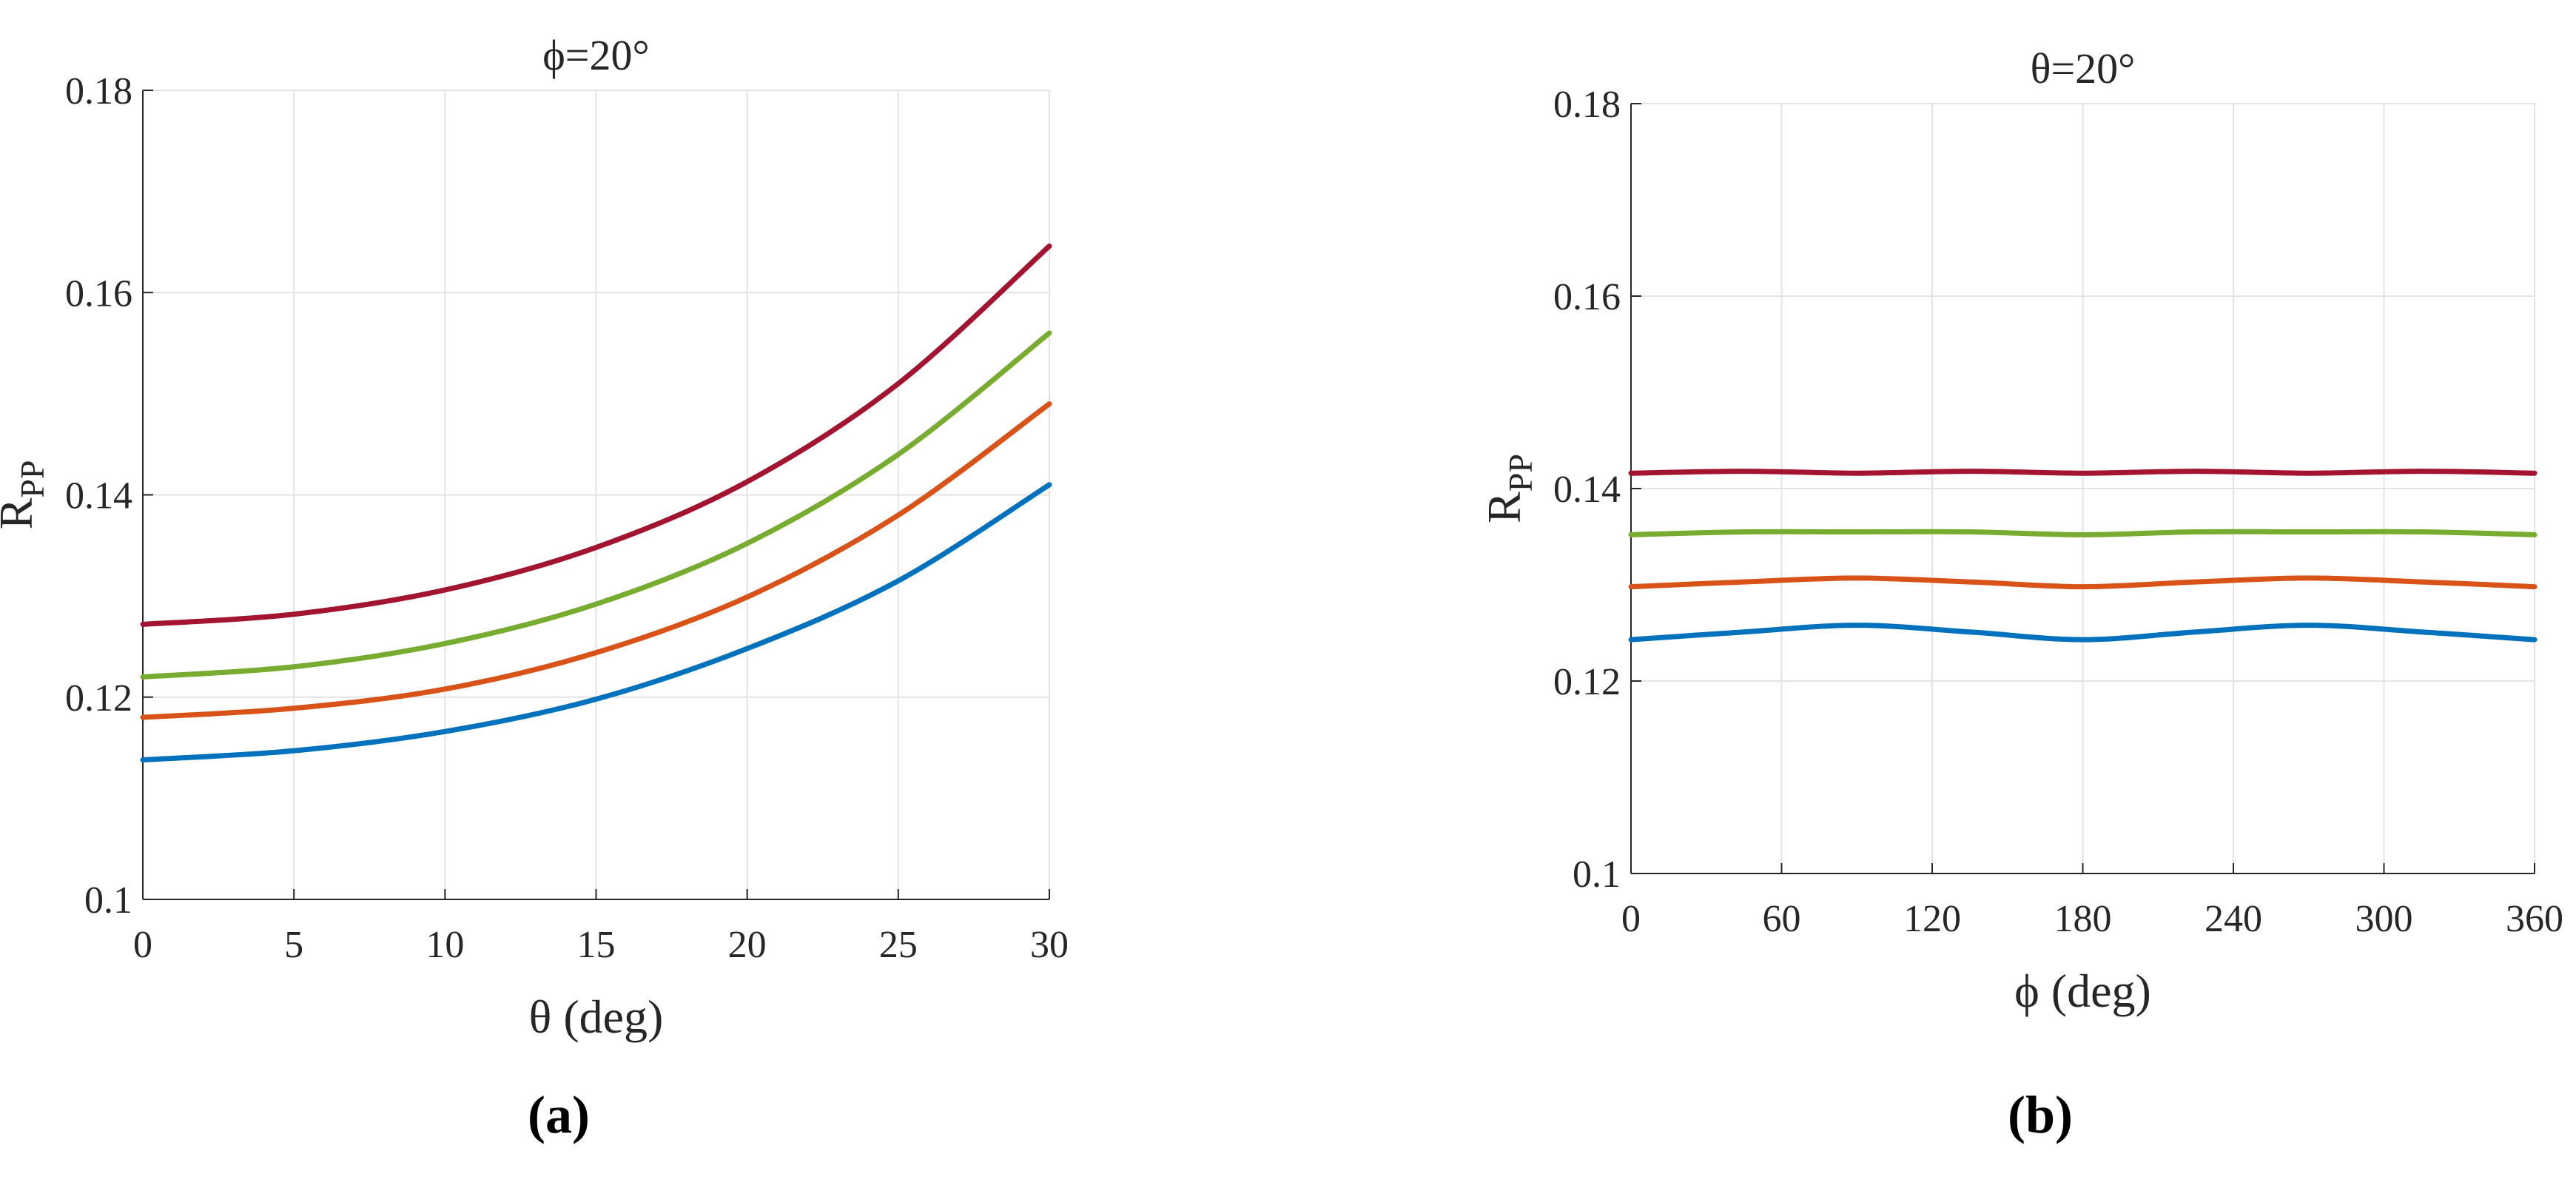  What do you see at coordinates (2082, 991) in the screenshot?
I see `x-axis-label: ϕ (deg)` at bounding box center [2082, 991].